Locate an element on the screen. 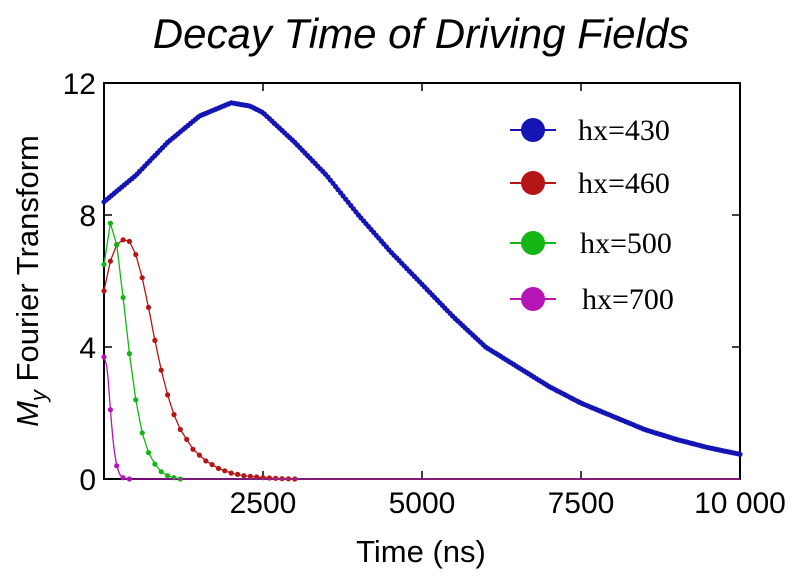  legend-label-hx-430: hx=430 is located at coordinates (624, 130).